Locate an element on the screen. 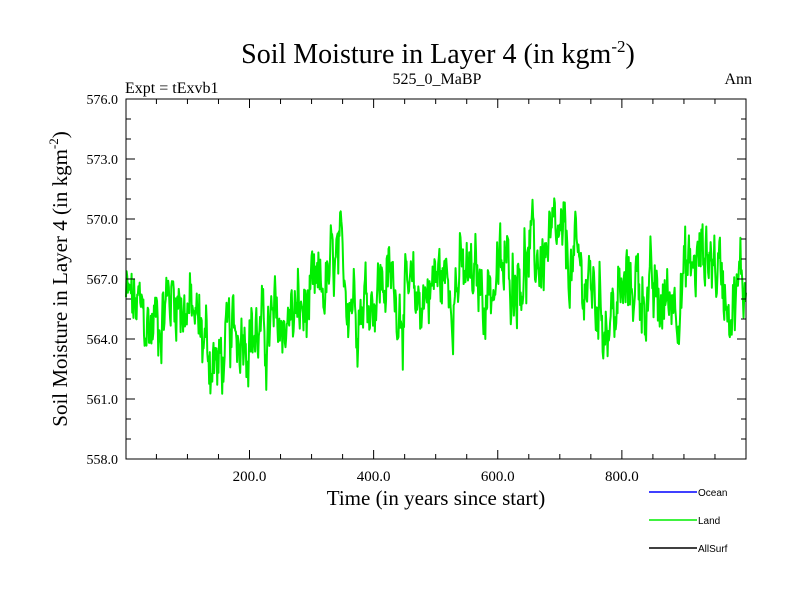 This screenshot has width=800, height=600. legend-label-land: Land is located at coordinates (709, 521).